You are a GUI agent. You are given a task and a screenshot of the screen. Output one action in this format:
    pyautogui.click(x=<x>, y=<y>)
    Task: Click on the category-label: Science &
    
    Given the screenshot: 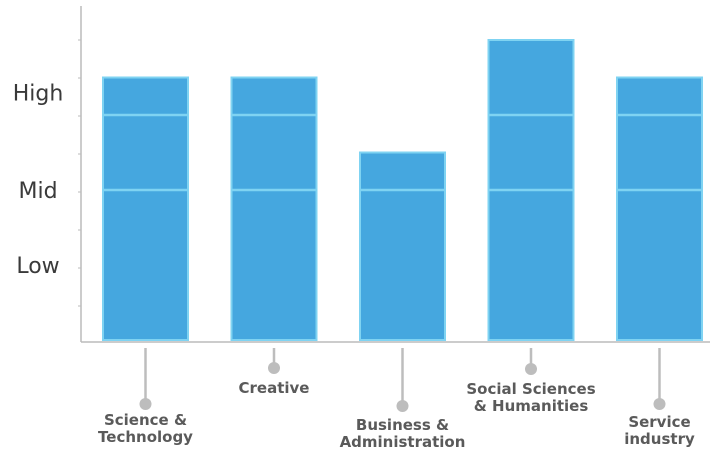 What is the action you would take?
    pyautogui.click(x=145, y=420)
    